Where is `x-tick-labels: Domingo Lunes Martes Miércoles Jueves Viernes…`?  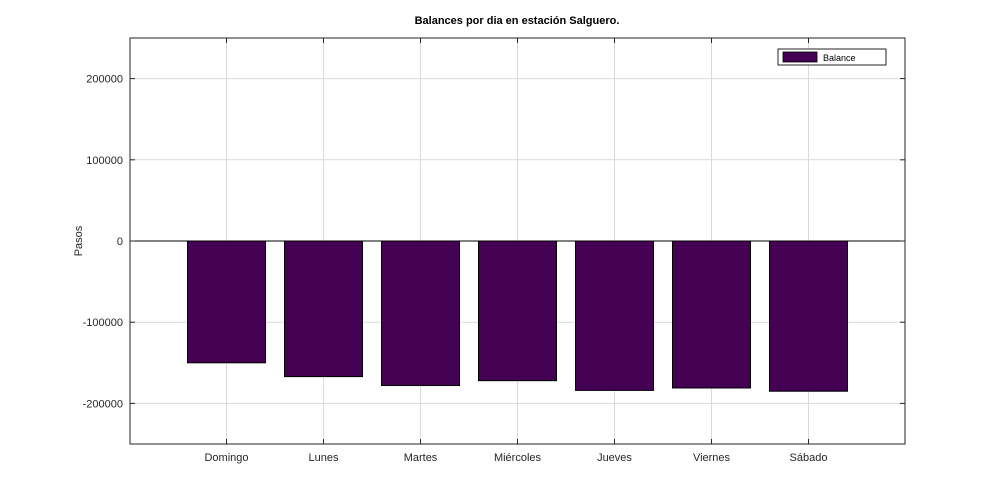
x-tick-labels: Domingo Lunes Martes Miércoles Jueves Viernes… is located at coordinates (515, 458).